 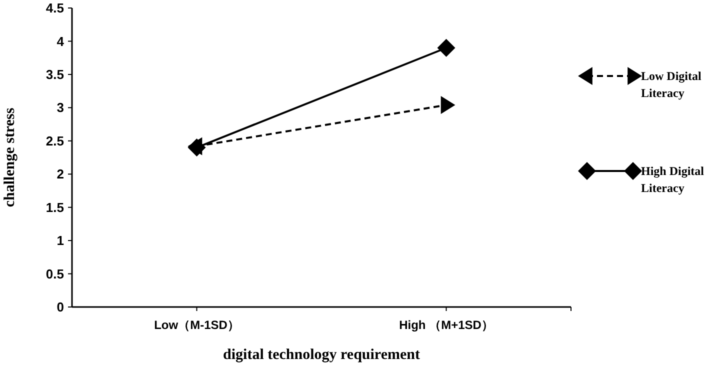 What do you see at coordinates (55, 74) in the screenshot?
I see `y-tick-label: 3.5` at bounding box center [55, 74].